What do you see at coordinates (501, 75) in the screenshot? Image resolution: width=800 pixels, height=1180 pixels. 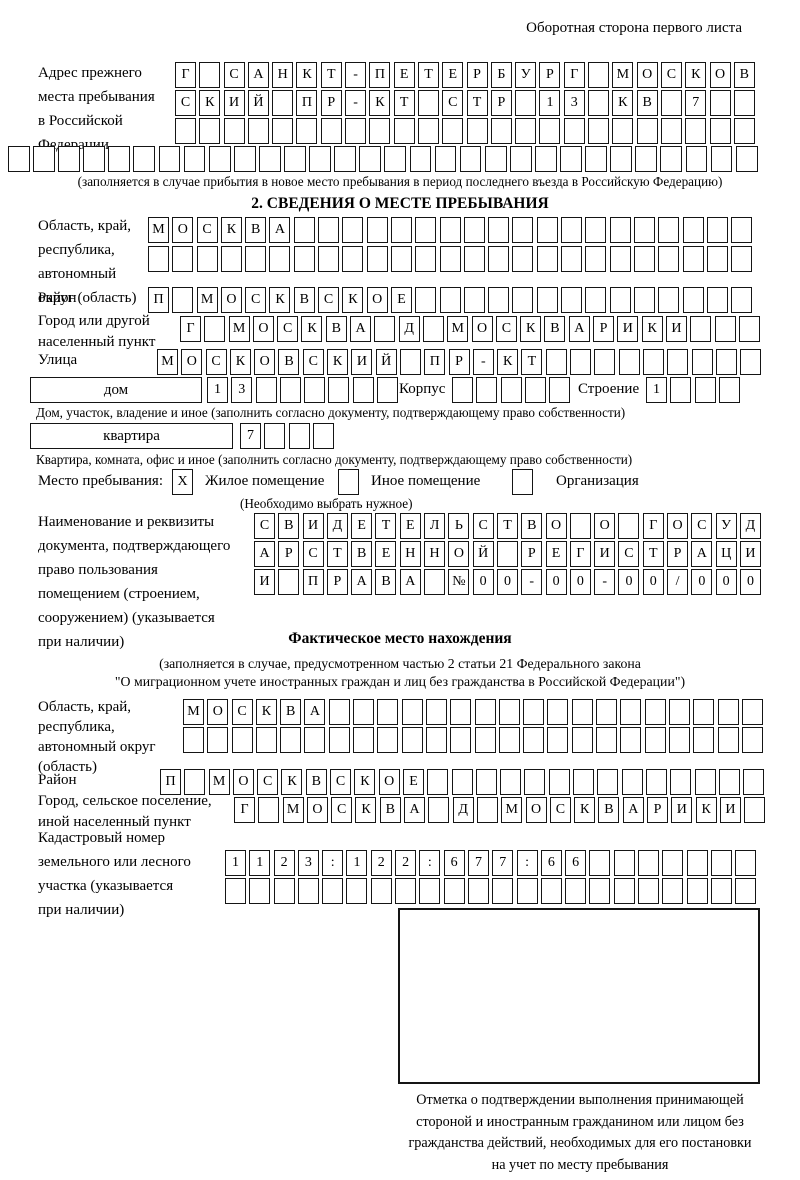 I see `char-box: Б` at bounding box center [501, 75].